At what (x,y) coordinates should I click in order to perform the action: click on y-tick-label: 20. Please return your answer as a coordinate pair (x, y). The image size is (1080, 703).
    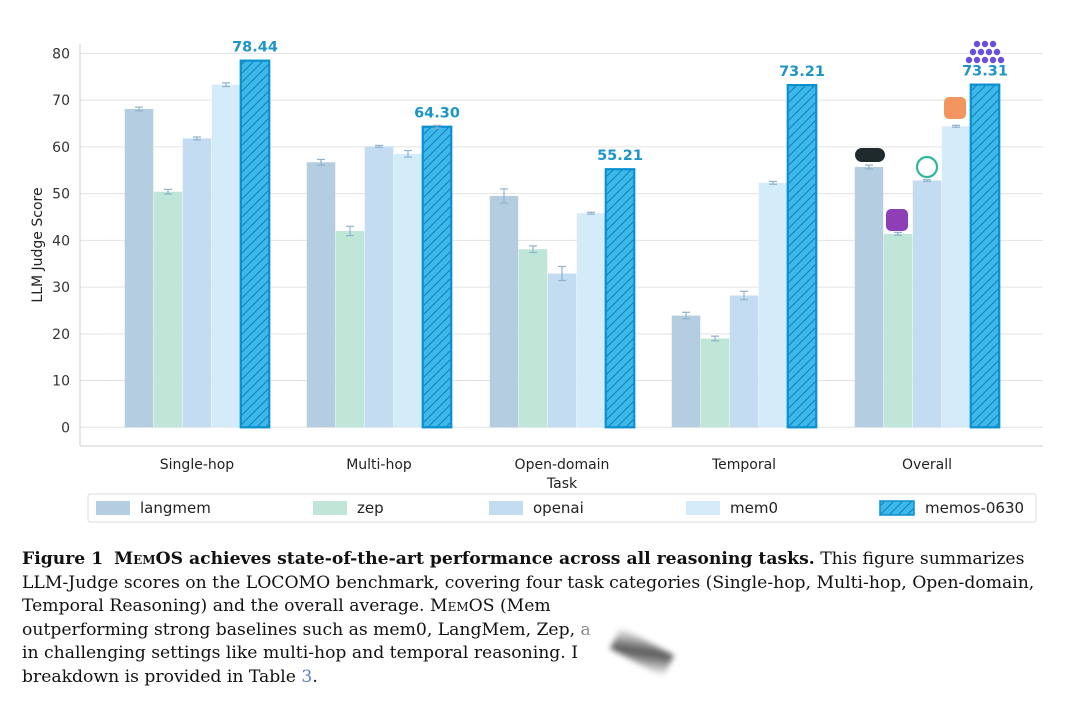
    Looking at the image, I should click on (61, 335).